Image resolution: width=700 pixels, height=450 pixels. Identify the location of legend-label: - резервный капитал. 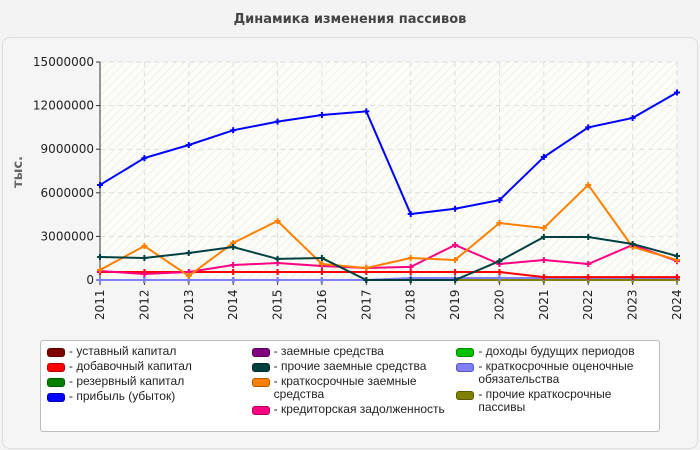
(127, 381).